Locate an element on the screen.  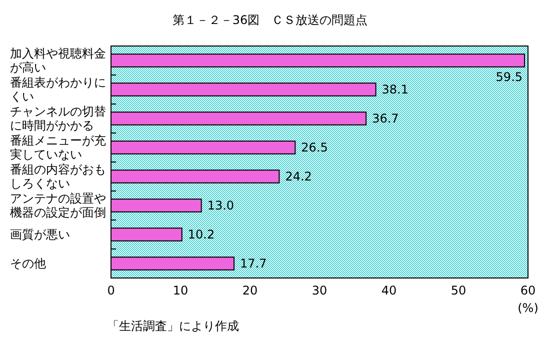
data-label: 10.2 is located at coordinates (201, 235).